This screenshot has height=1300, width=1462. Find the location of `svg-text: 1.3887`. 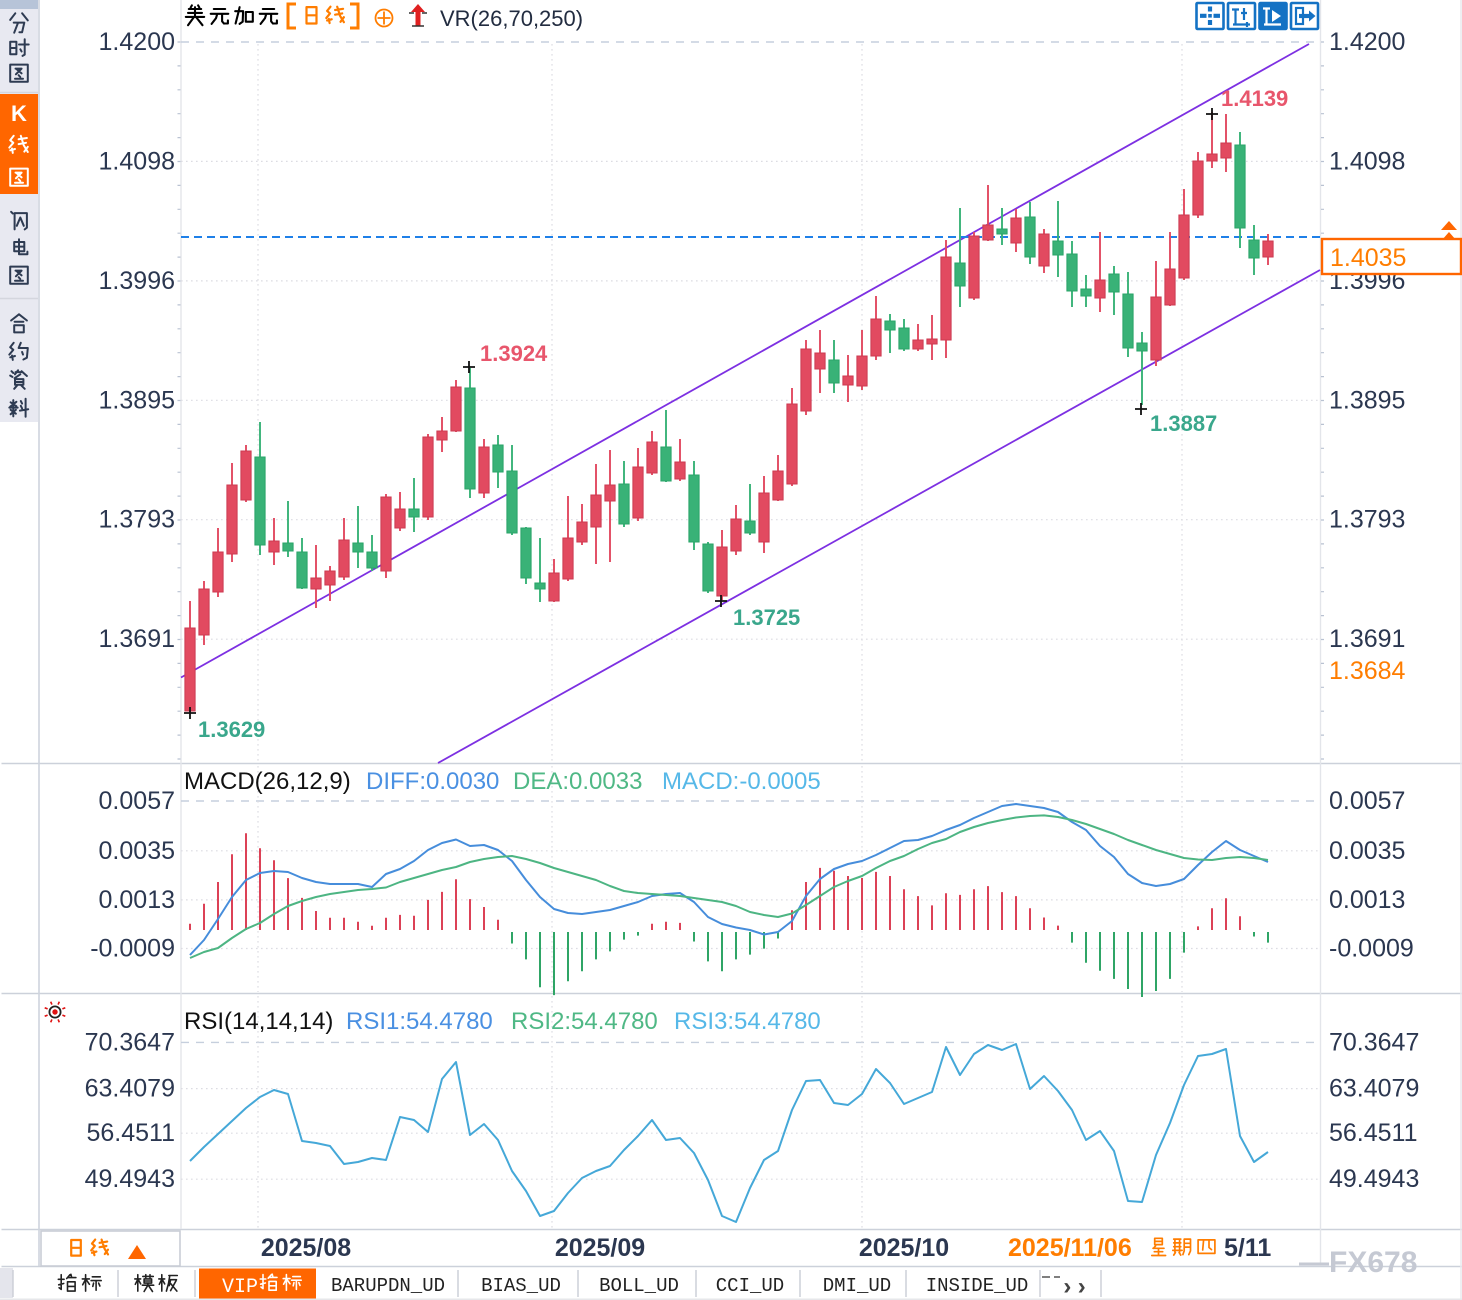

svg-text: 1.3887 is located at coordinates (1183, 423).